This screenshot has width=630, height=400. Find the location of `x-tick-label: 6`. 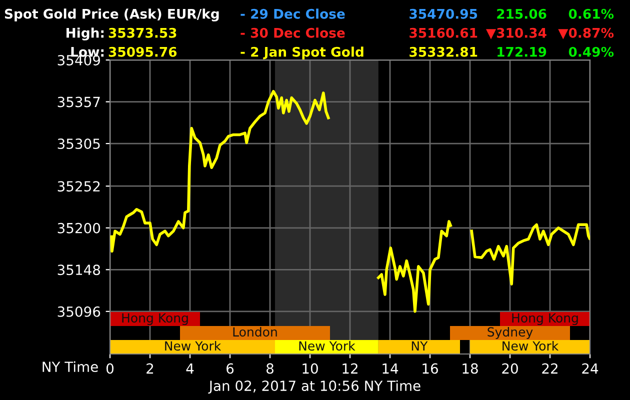

x-tick-label: 6 is located at coordinates (230, 368).